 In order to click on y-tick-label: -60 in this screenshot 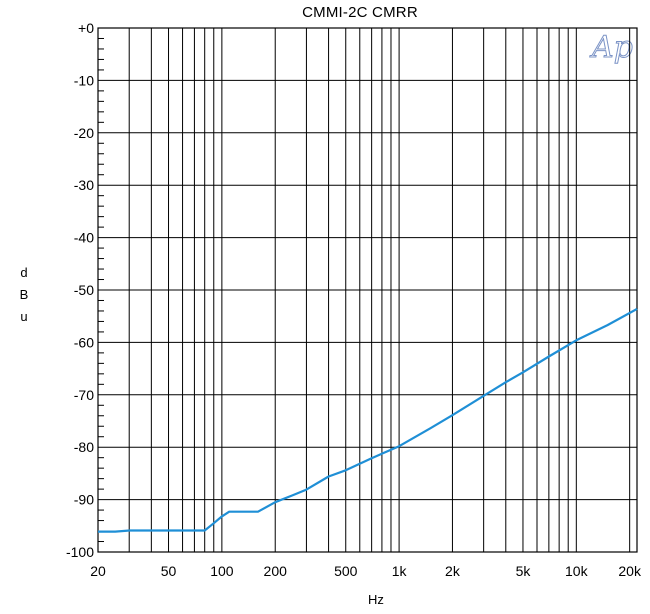, I will do `click(84, 342)`.